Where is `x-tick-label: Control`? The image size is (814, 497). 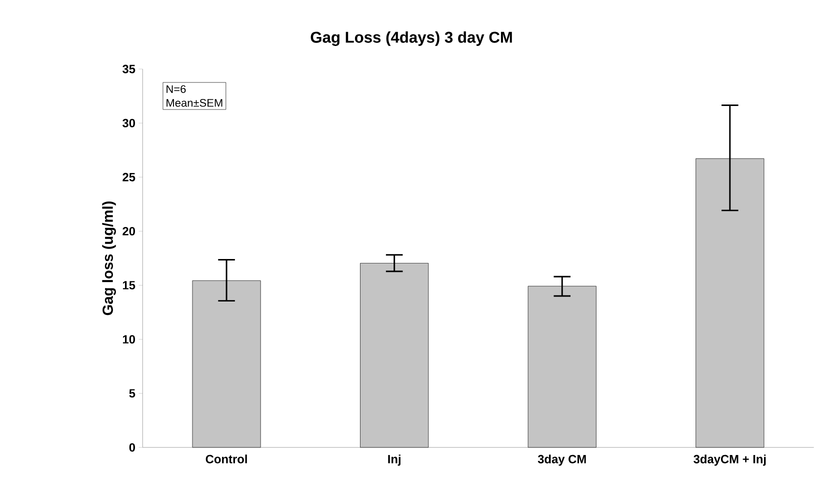
x-tick-label: Control is located at coordinates (226, 459).